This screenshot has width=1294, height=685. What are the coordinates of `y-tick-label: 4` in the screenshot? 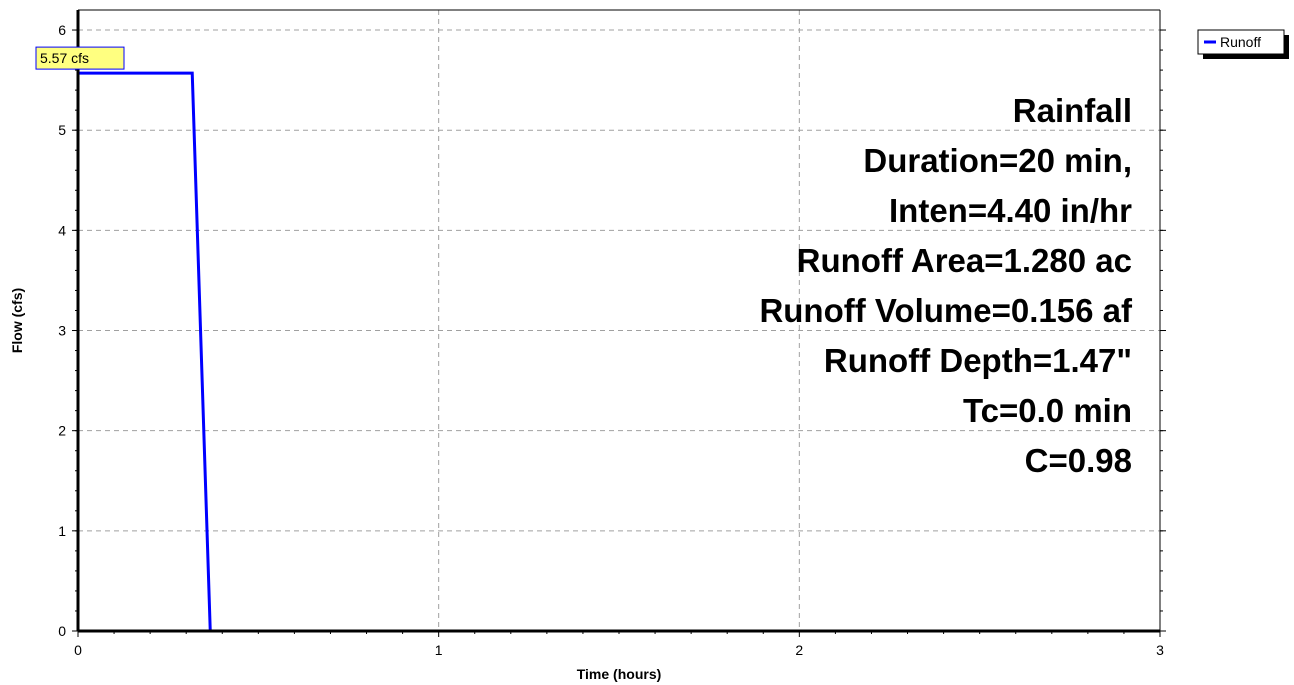 It's located at (62, 230).